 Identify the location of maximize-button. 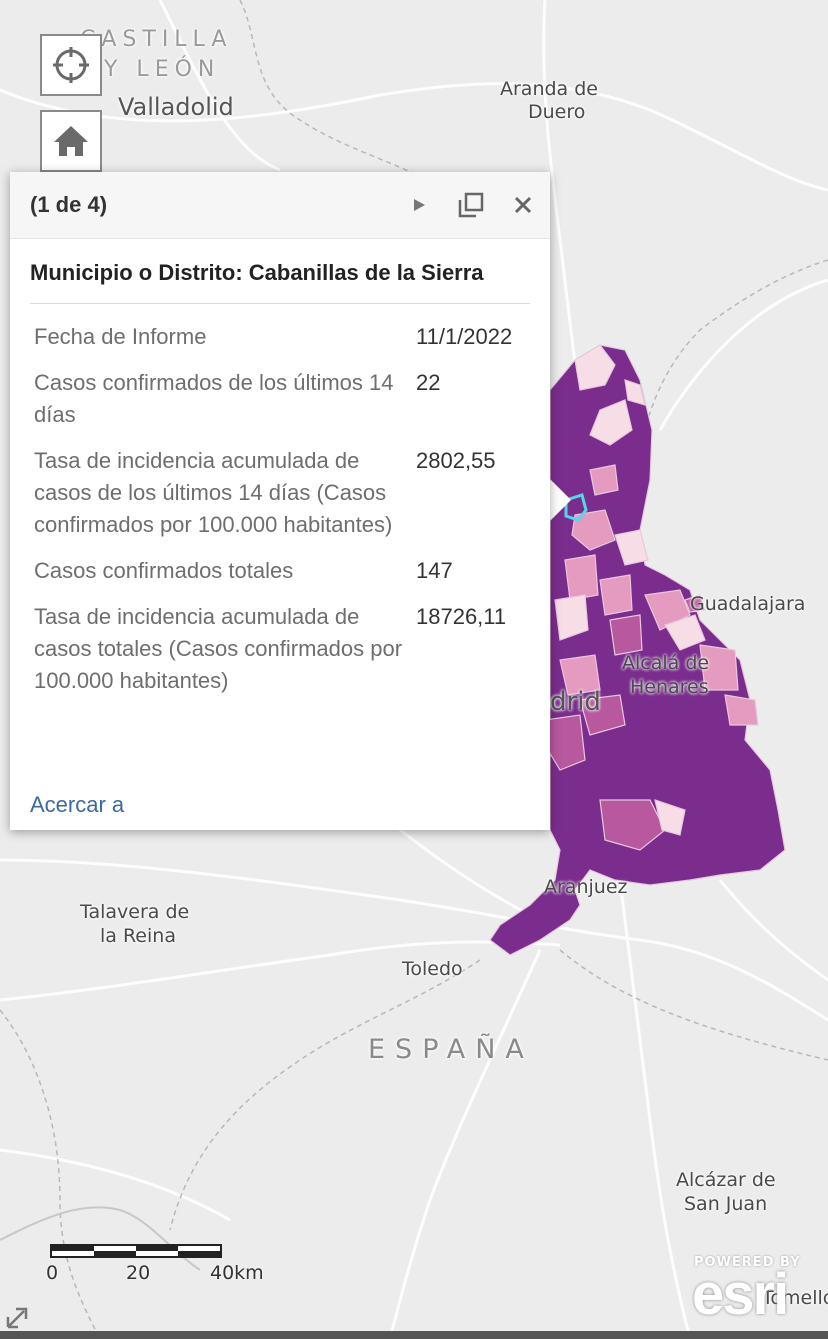
(471, 205).